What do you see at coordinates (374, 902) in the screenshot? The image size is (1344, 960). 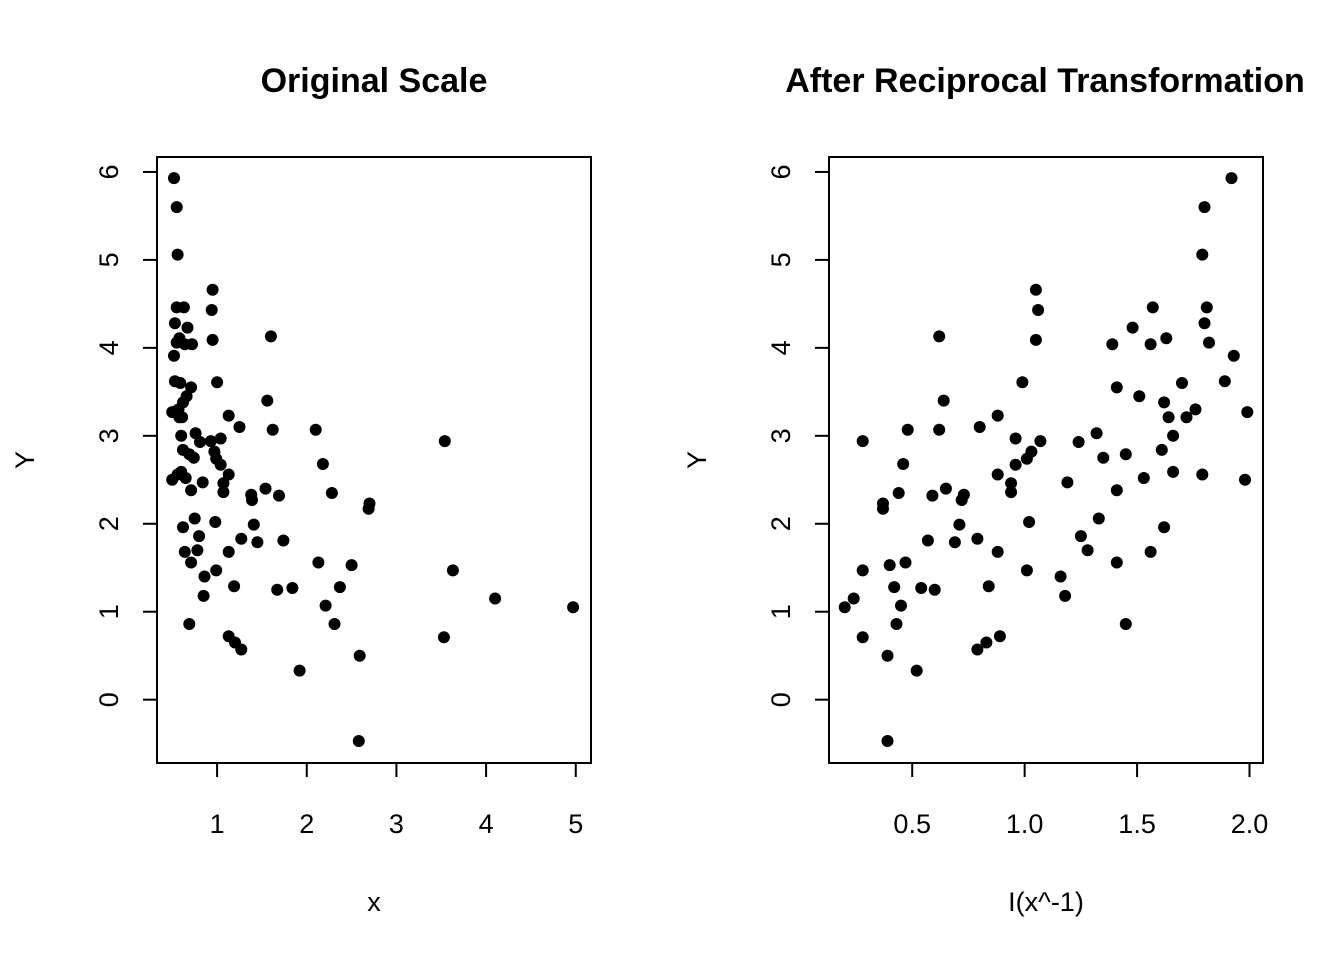 I see `x-axis-label: x` at bounding box center [374, 902].